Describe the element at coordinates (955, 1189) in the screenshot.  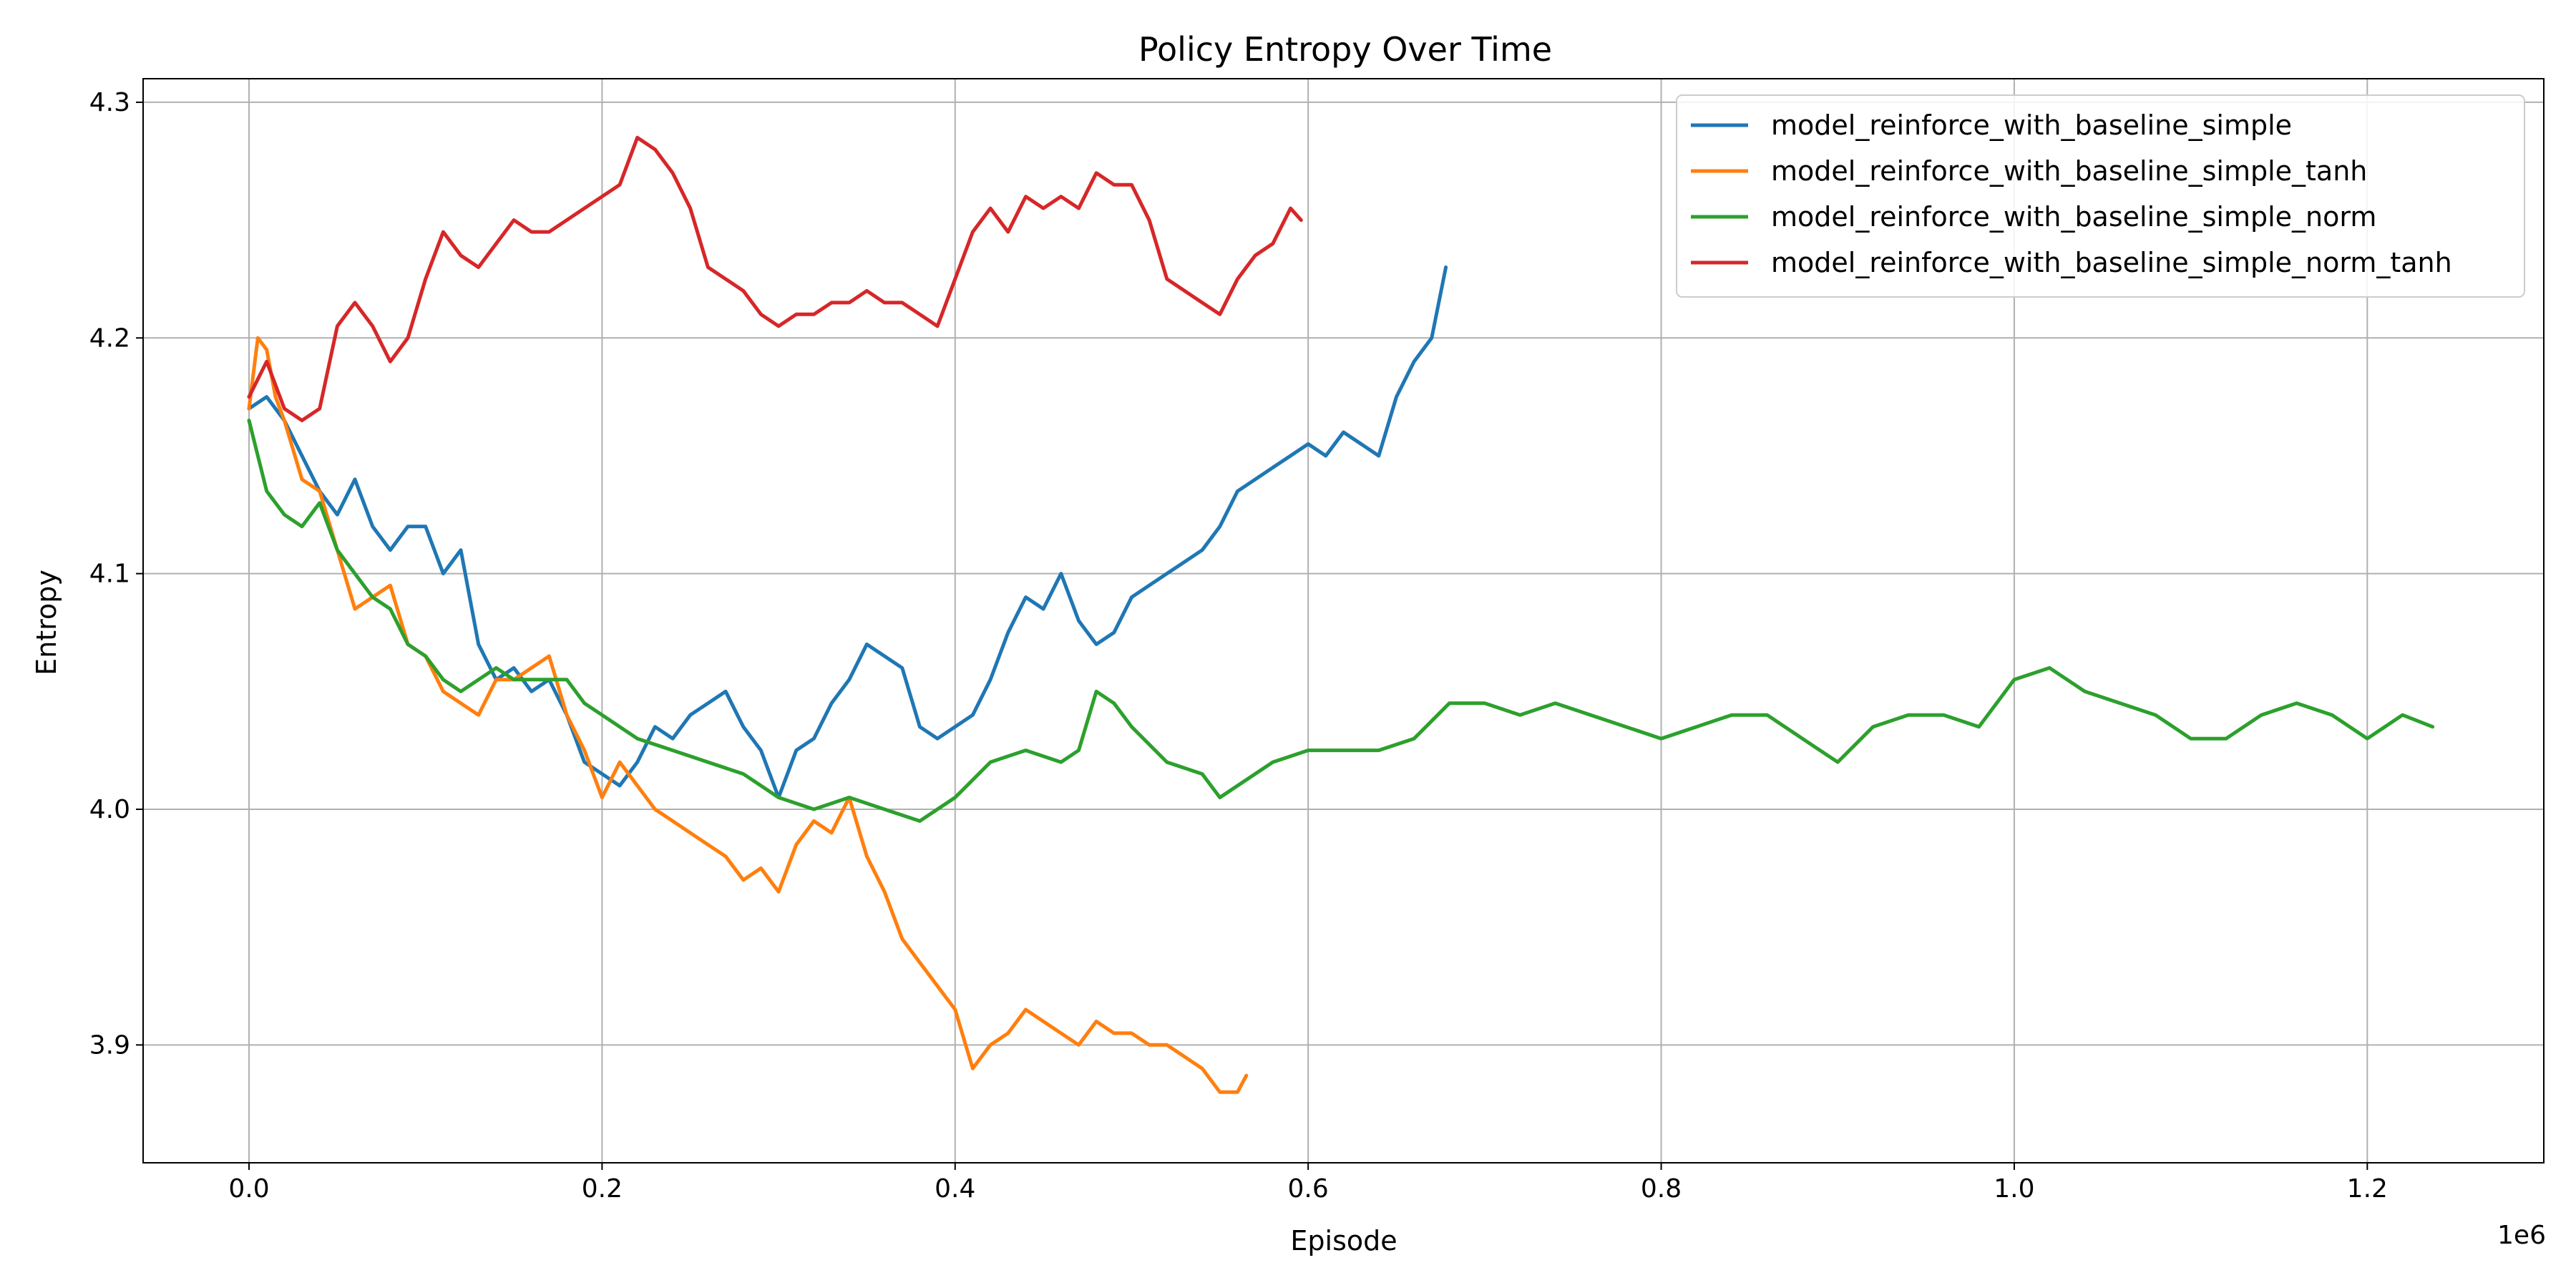
I see `x-tick-label: 0.4` at that location.